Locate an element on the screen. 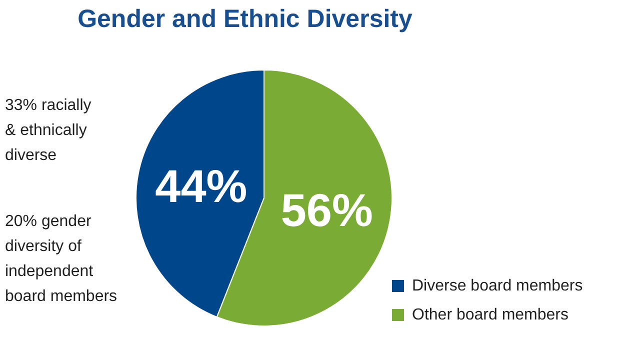 This screenshot has height=338, width=620. legend-label: Other board members is located at coordinates (490, 315).